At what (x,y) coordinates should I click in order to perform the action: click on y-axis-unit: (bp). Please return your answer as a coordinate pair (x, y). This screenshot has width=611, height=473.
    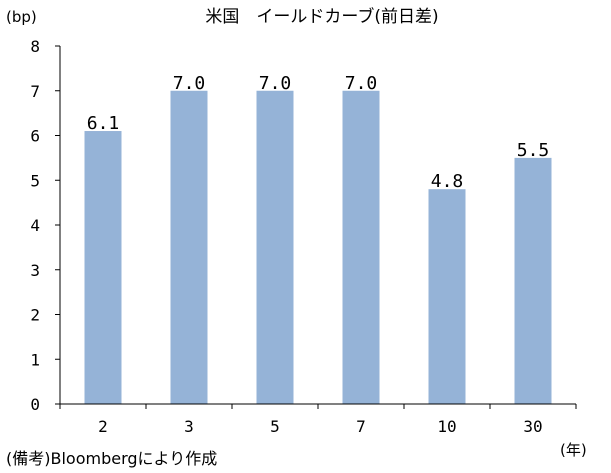
    Looking at the image, I should click on (21, 17).